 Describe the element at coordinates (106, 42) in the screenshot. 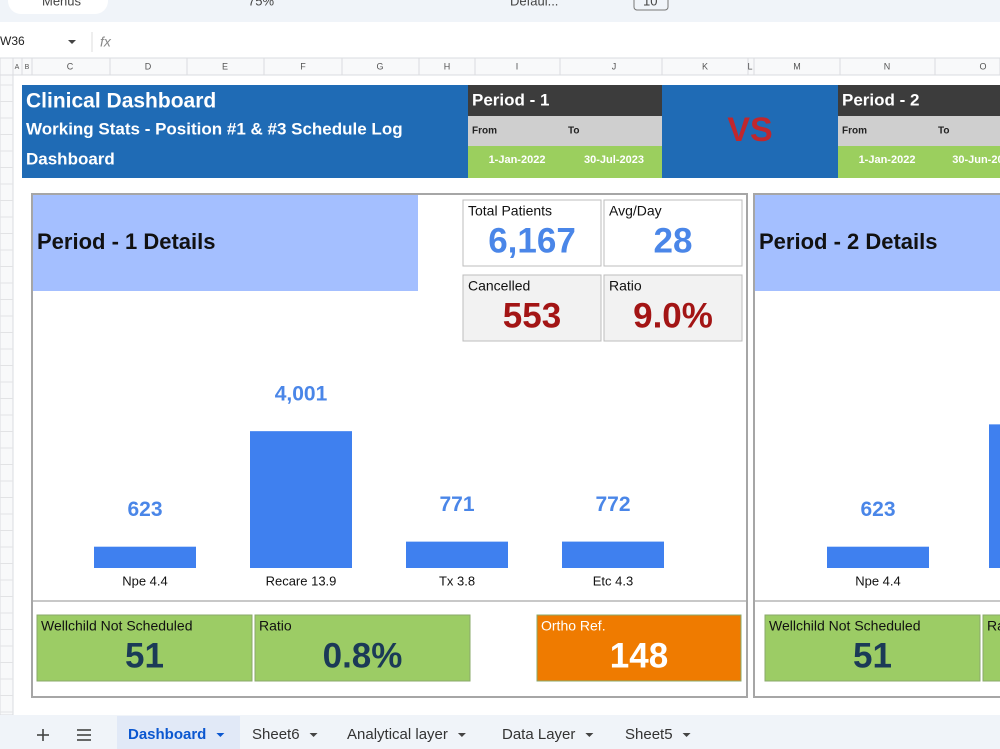

I see `fx-icon: fx` at that location.